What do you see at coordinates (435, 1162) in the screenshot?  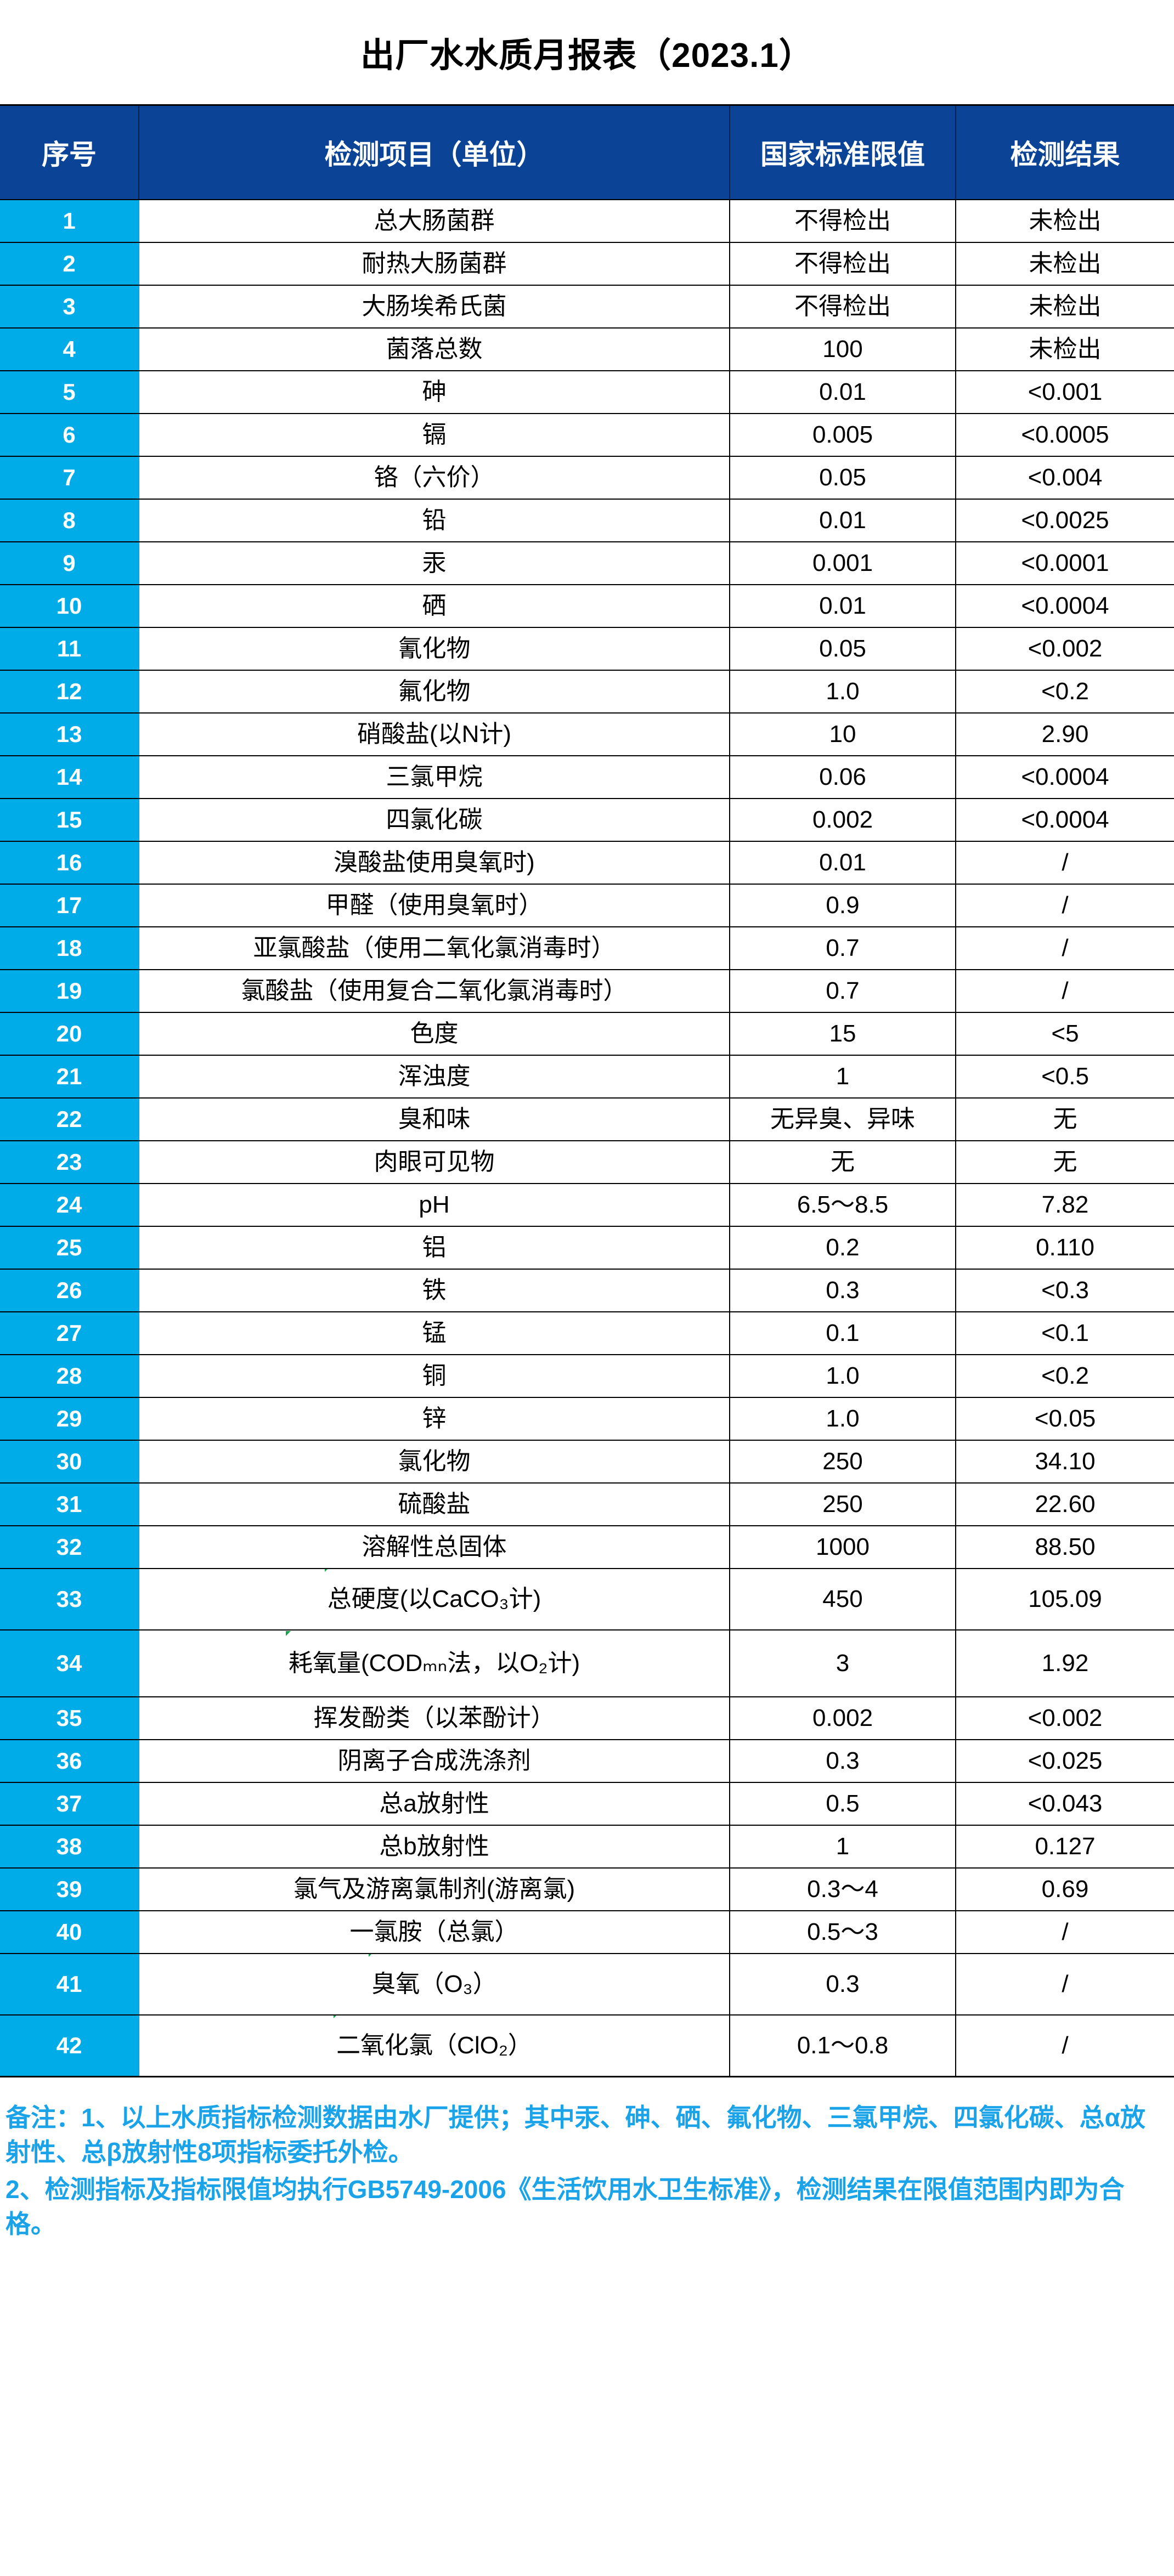 I see `test-item-cell: 肉眼可见物` at bounding box center [435, 1162].